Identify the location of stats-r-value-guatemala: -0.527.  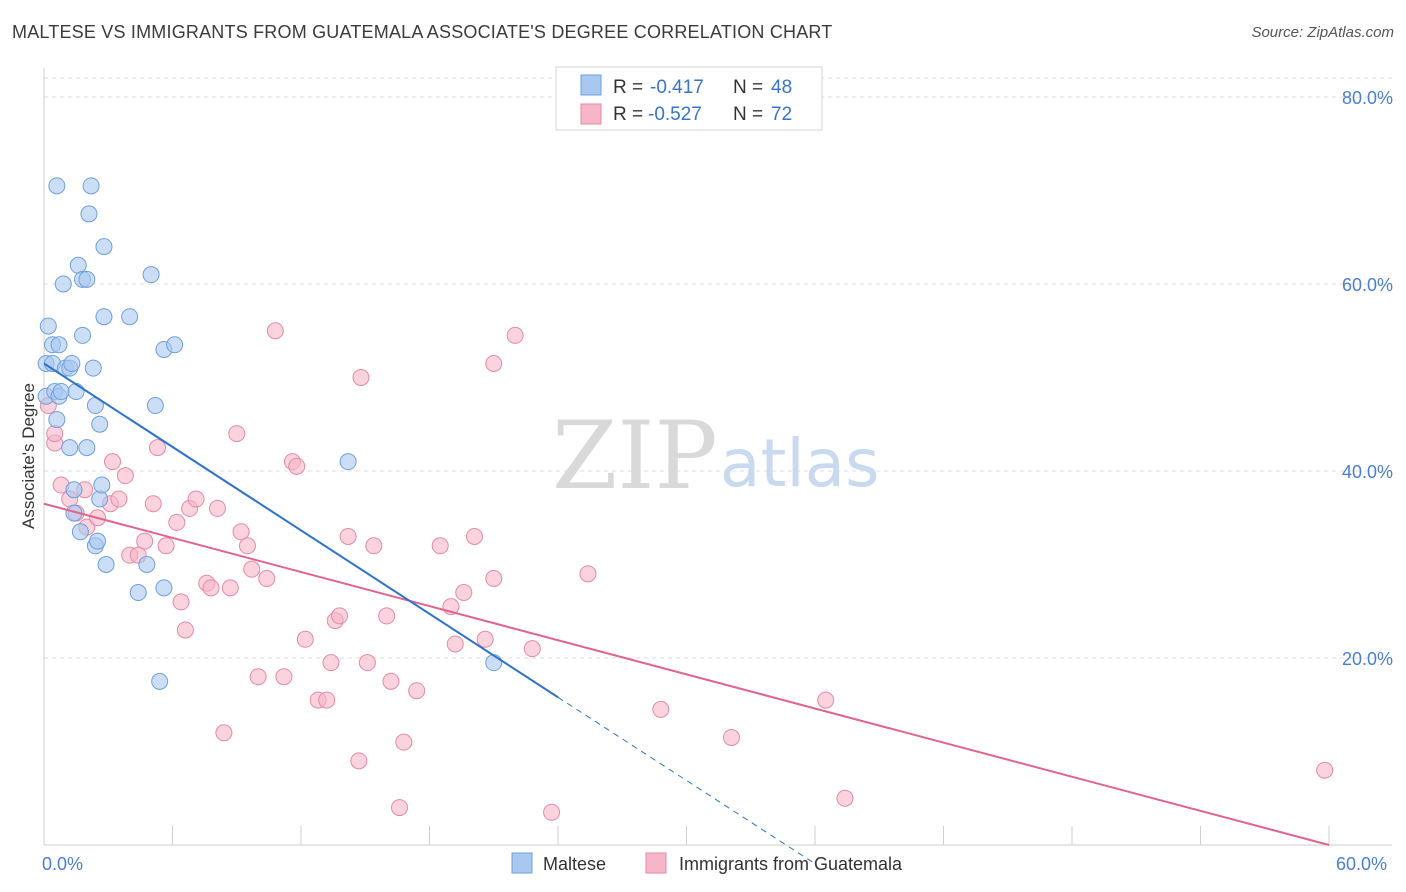
(675, 114).